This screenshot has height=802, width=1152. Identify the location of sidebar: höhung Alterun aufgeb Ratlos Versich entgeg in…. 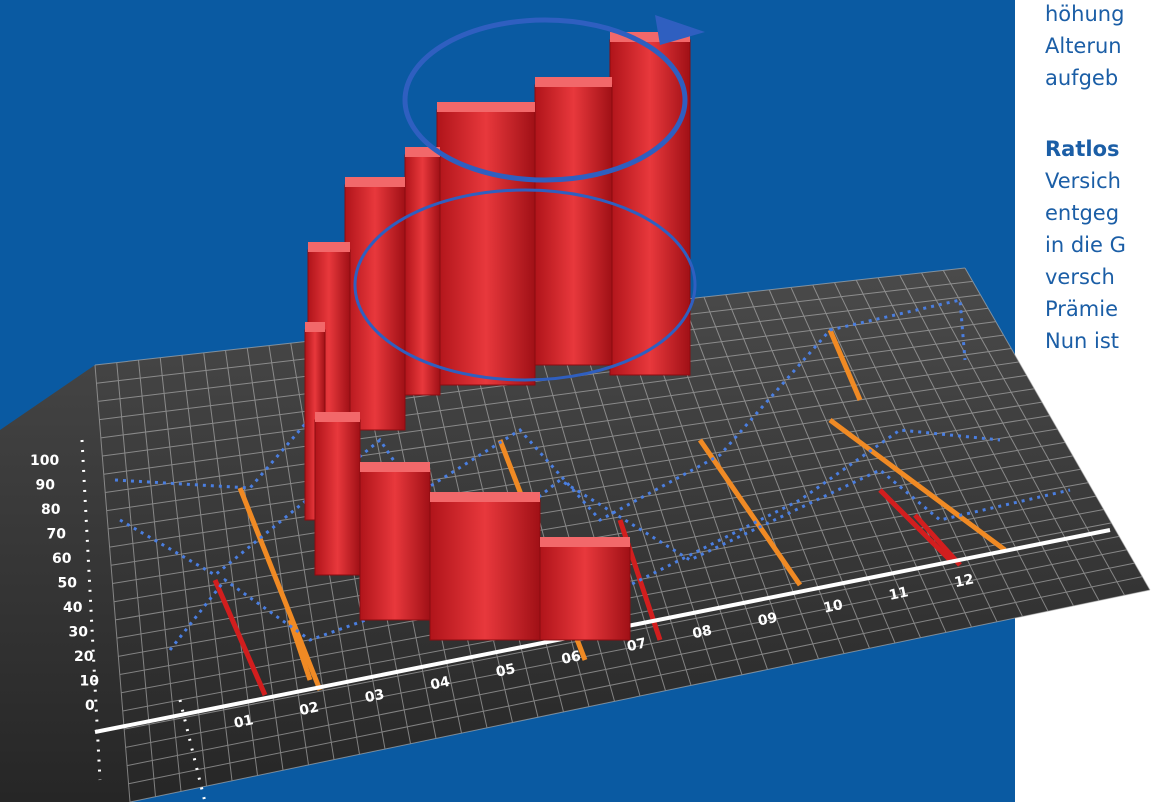
(1098, 178).